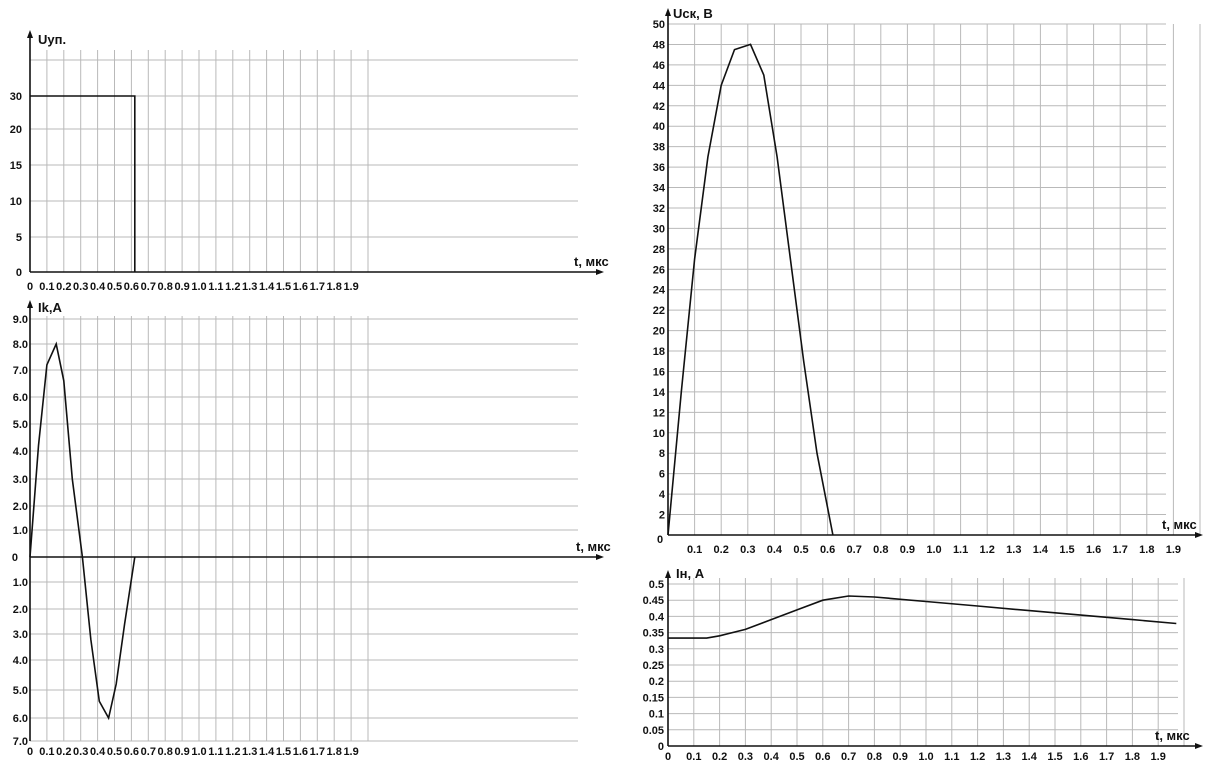 The image size is (1209, 763). I want to click on usk-y-arrow, so click(668, 12).